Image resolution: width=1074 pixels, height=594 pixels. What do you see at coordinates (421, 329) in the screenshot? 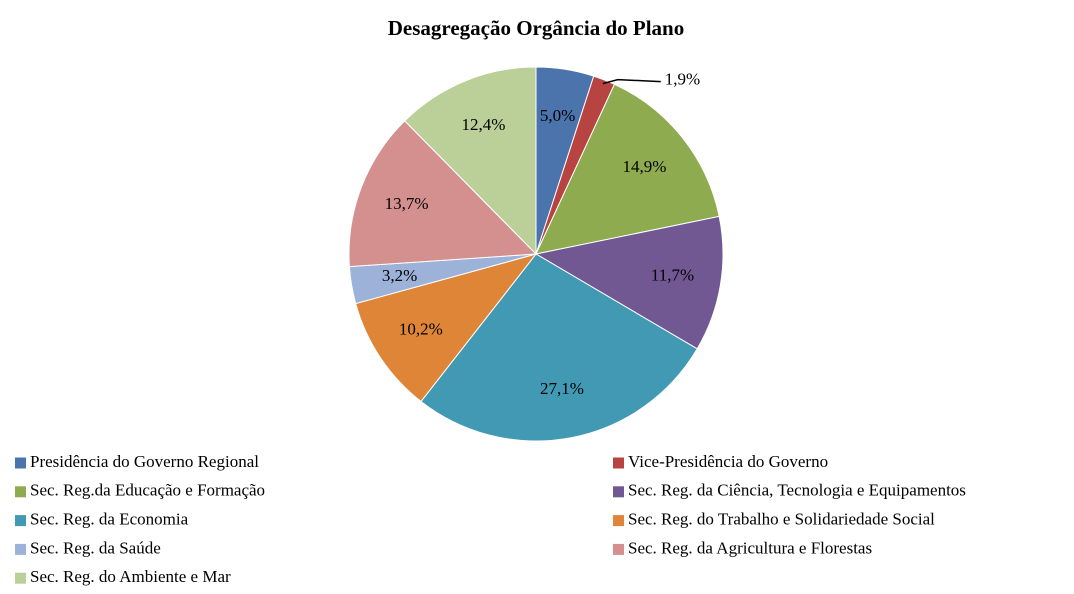
I see `data-label: 10,2%` at bounding box center [421, 329].